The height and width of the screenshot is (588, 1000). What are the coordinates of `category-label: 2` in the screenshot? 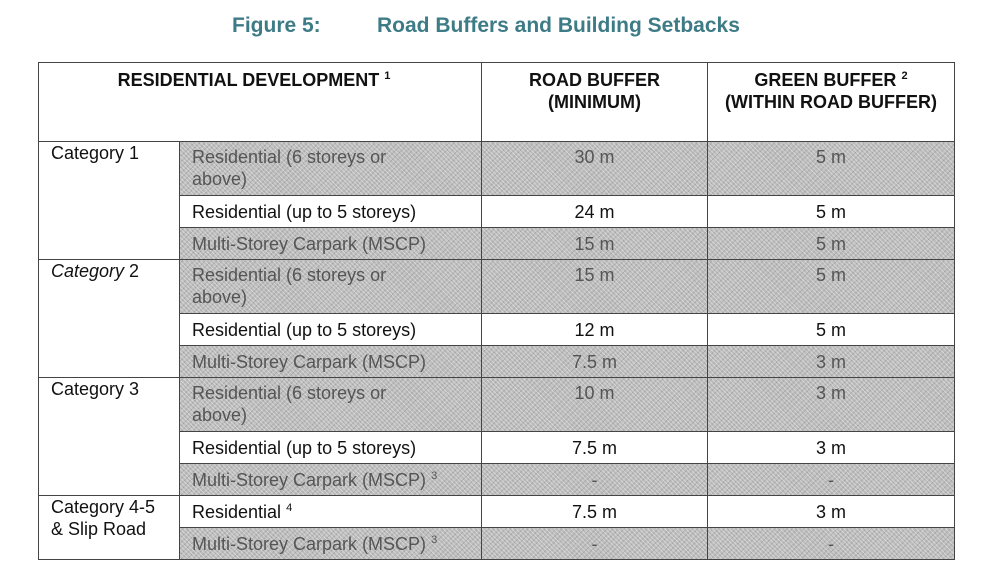 It's located at (132, 271).